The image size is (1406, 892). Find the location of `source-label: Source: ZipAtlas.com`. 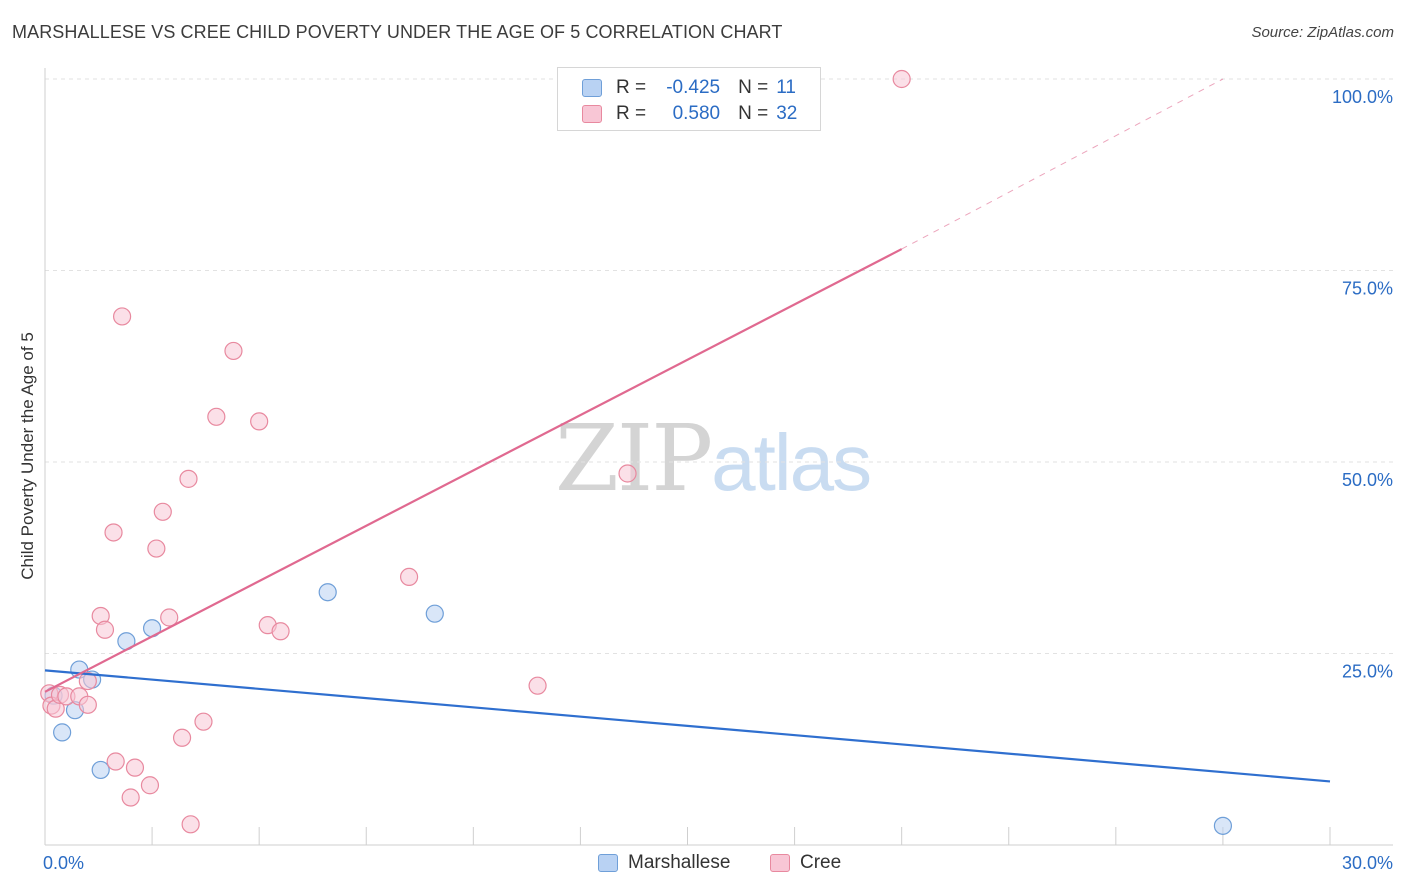

source-label: Source: ZipAtlas.com is located at coordinates (1322, 32).